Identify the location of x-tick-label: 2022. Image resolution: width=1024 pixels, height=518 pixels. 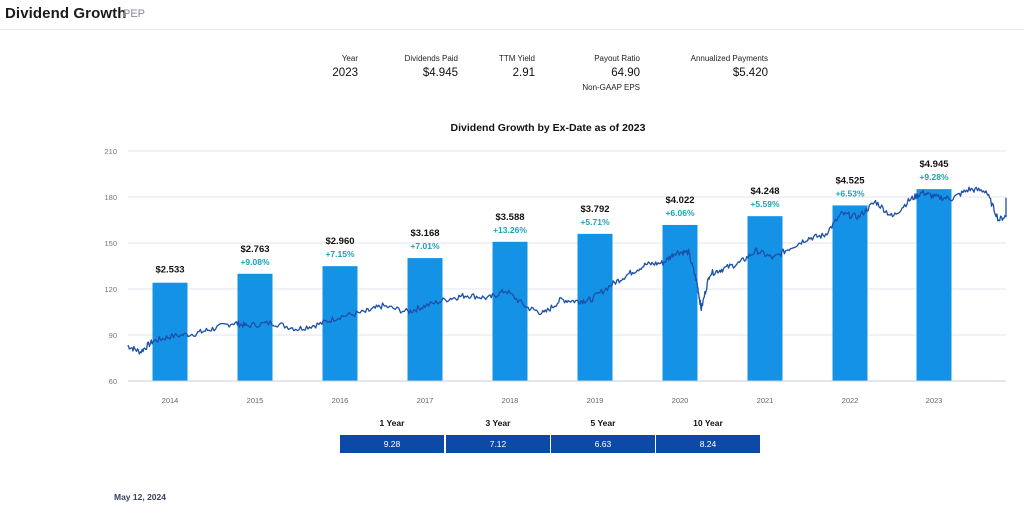
(850, 400).